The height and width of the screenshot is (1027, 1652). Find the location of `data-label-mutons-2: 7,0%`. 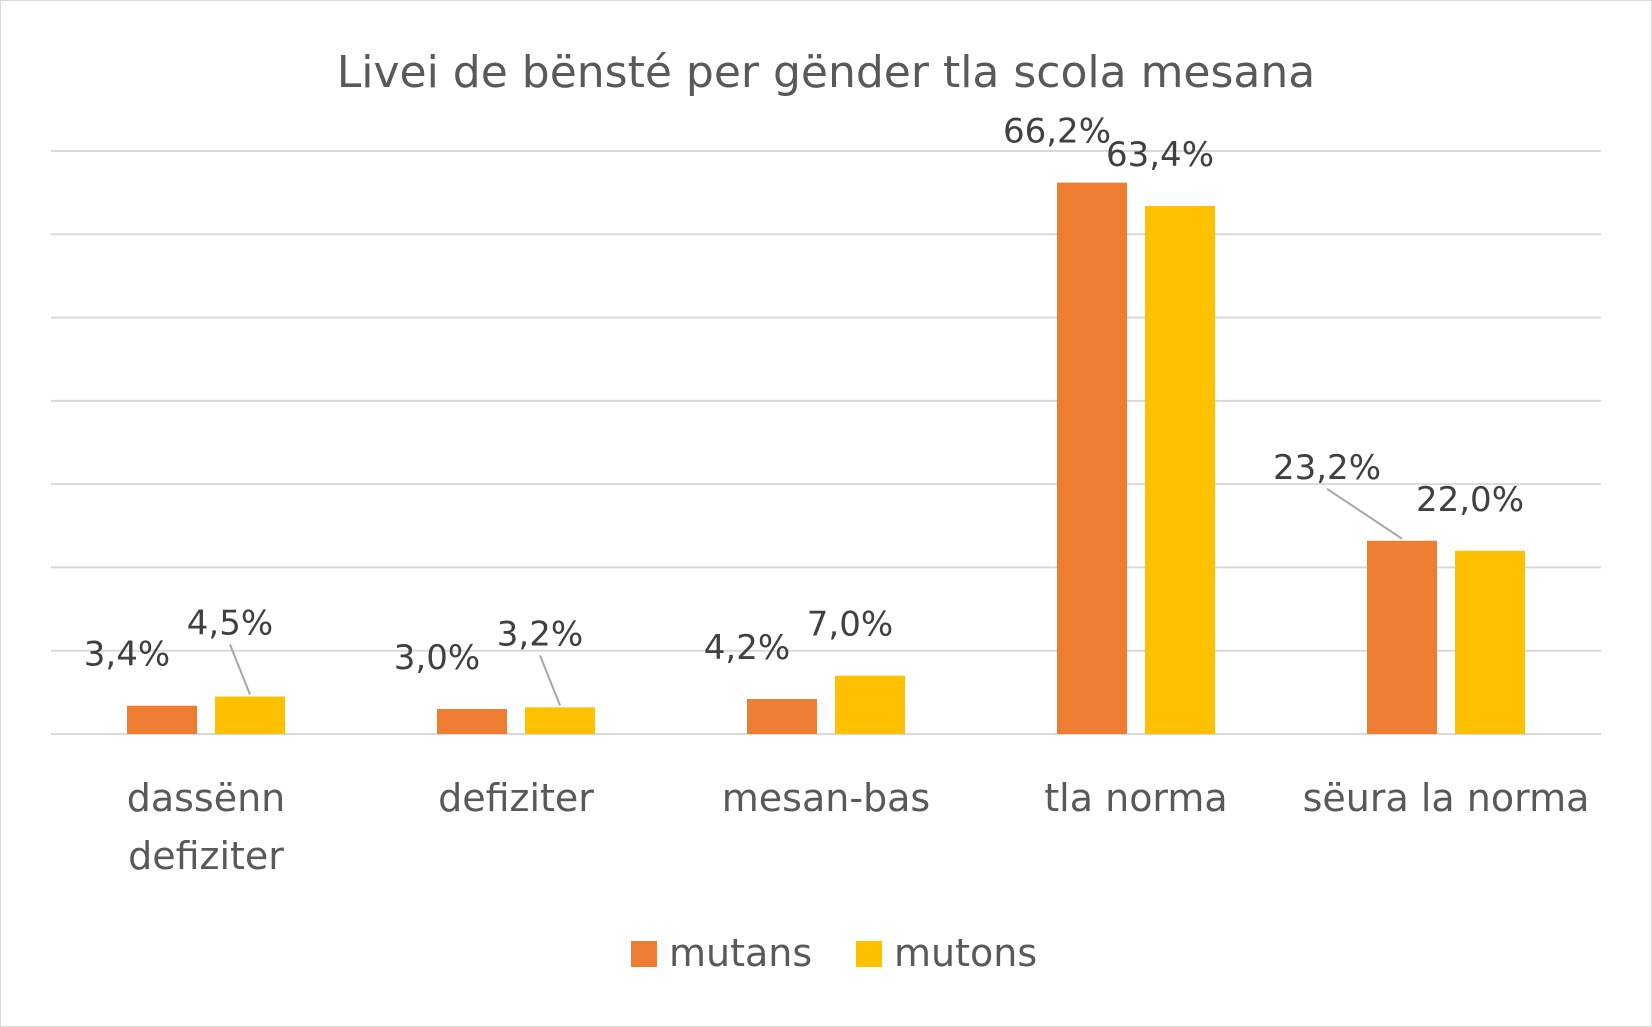

data-label-mutons-2: 7,0% is located at coordinates (850, 625).